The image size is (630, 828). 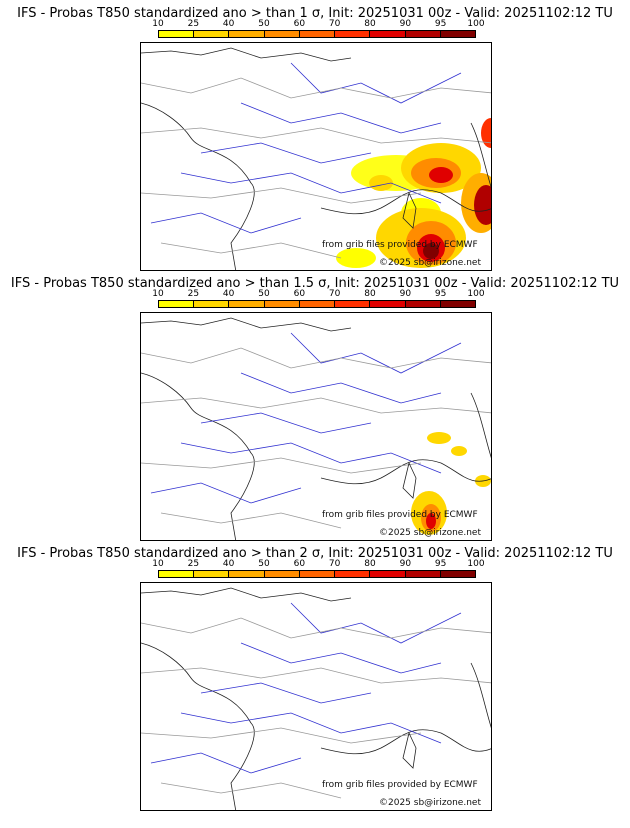 What do you see at coordinates (413, 193) in the screenshot?
I see `probability-shading` at bounding box center [413, 193].